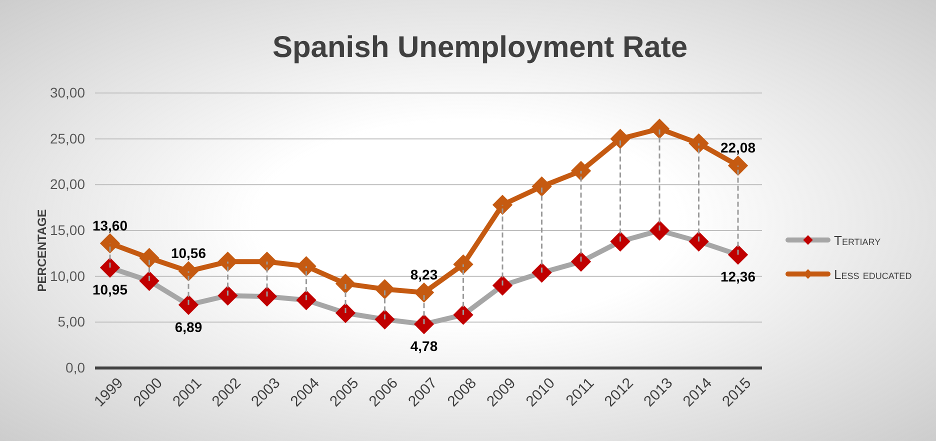  Describe the element at coordinates (42, 250) in the screenshot. I see `y-axis-title: PERCENTAGE` at that location.